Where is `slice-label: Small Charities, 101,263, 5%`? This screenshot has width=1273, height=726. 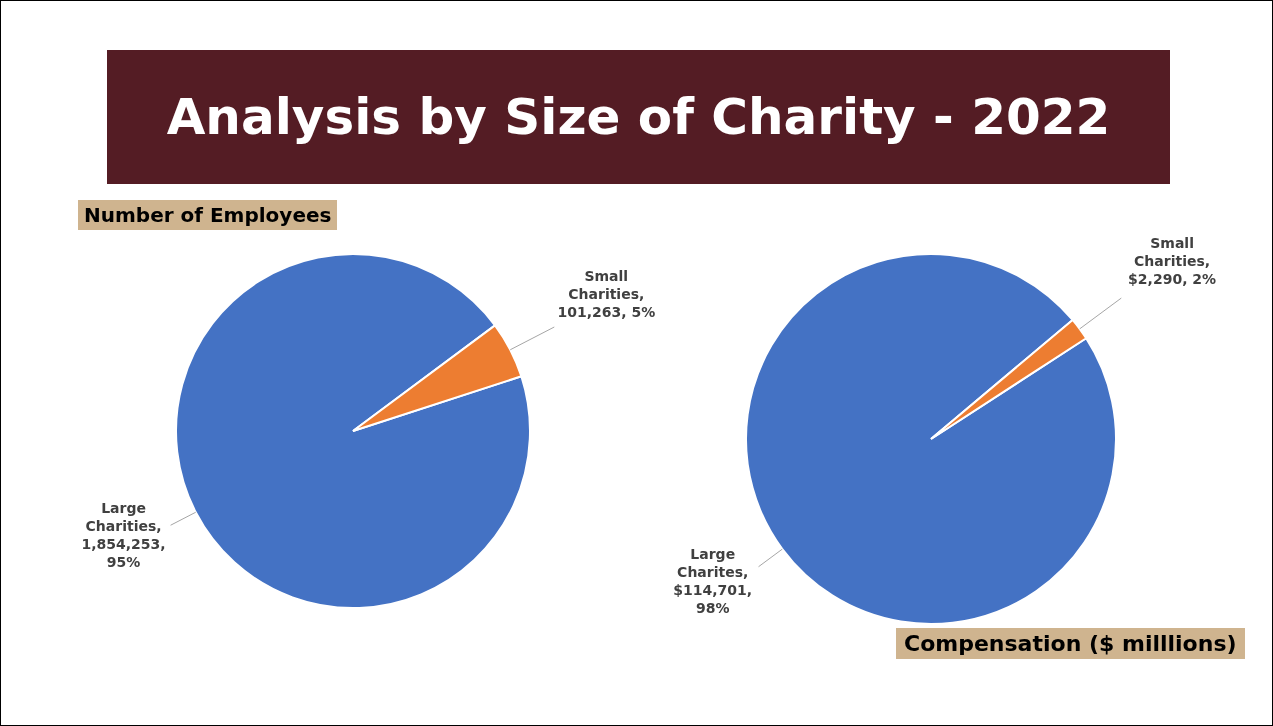 slice-label: Small Charities, 101,263, 5% is located at coordinates (606, 294).